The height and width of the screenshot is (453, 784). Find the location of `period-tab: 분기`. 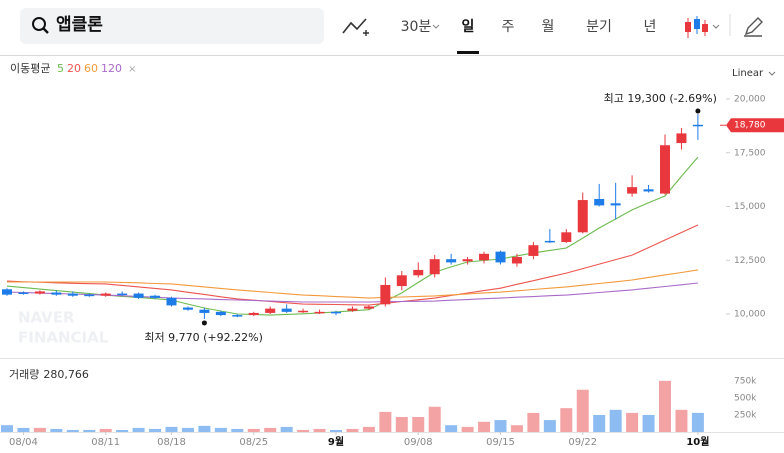

period-tab: 분기 is located at coordinates (599, 27).